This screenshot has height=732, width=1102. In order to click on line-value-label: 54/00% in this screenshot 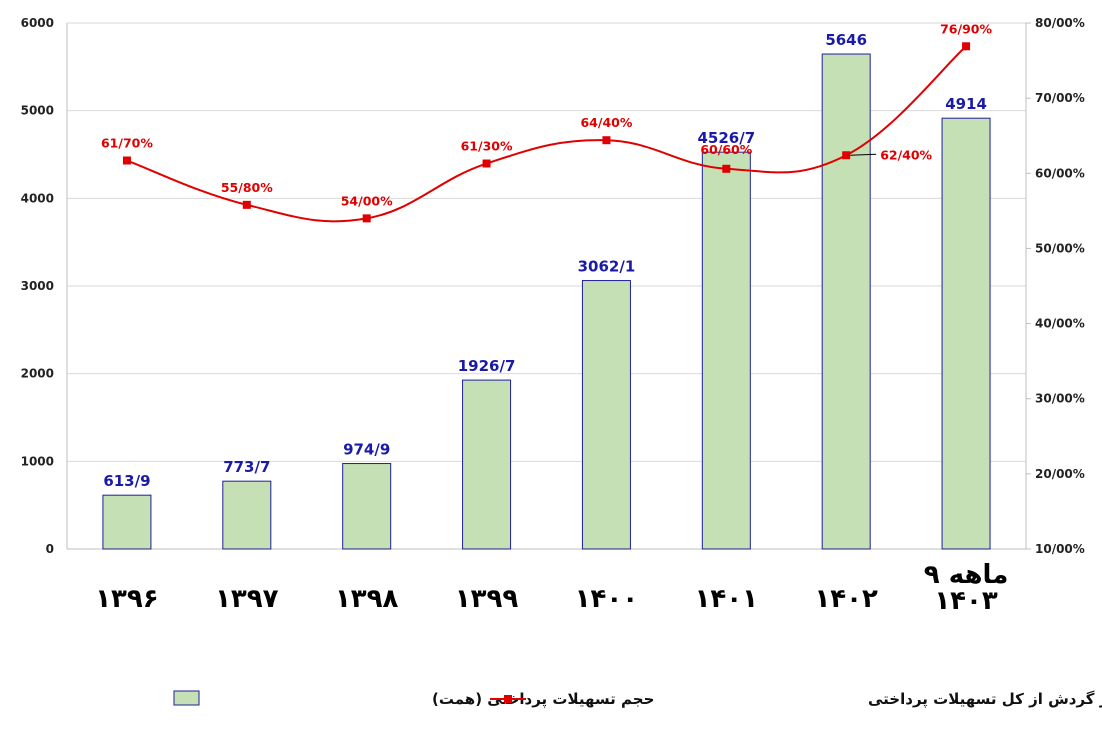, I will do `click(367, 200)`.